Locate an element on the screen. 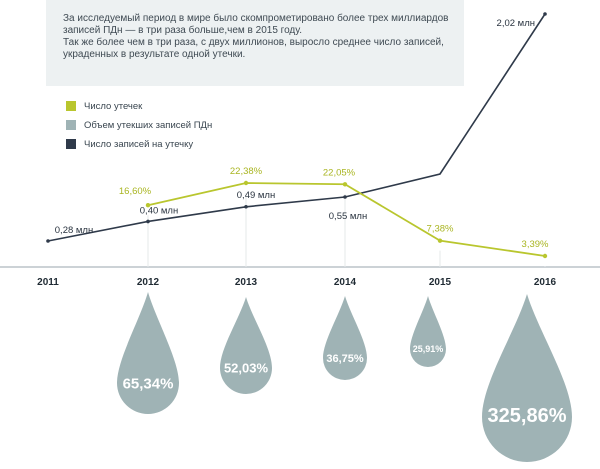 This screenshot has width=600, height=469. volume-data-label: 36,75% is located at coordinates (345, 359).